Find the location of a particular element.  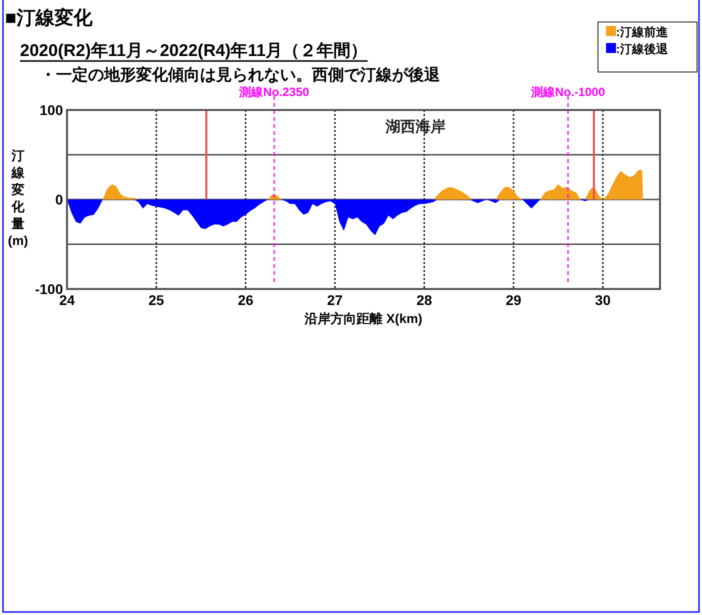

annotation: 湖西海岸 is located at coordinates (415, 127).